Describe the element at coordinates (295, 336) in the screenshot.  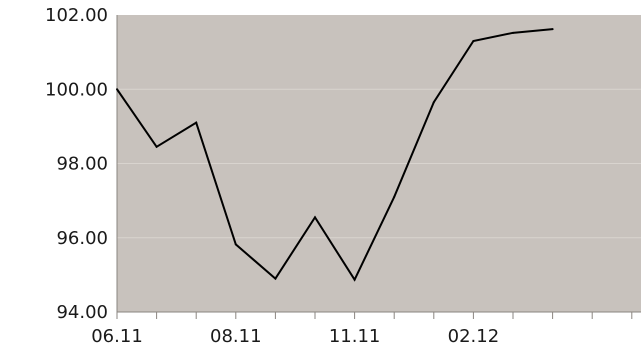
I see `x-axis-tick-labels: 06.11 08.11 11.11 02.12` at that location.